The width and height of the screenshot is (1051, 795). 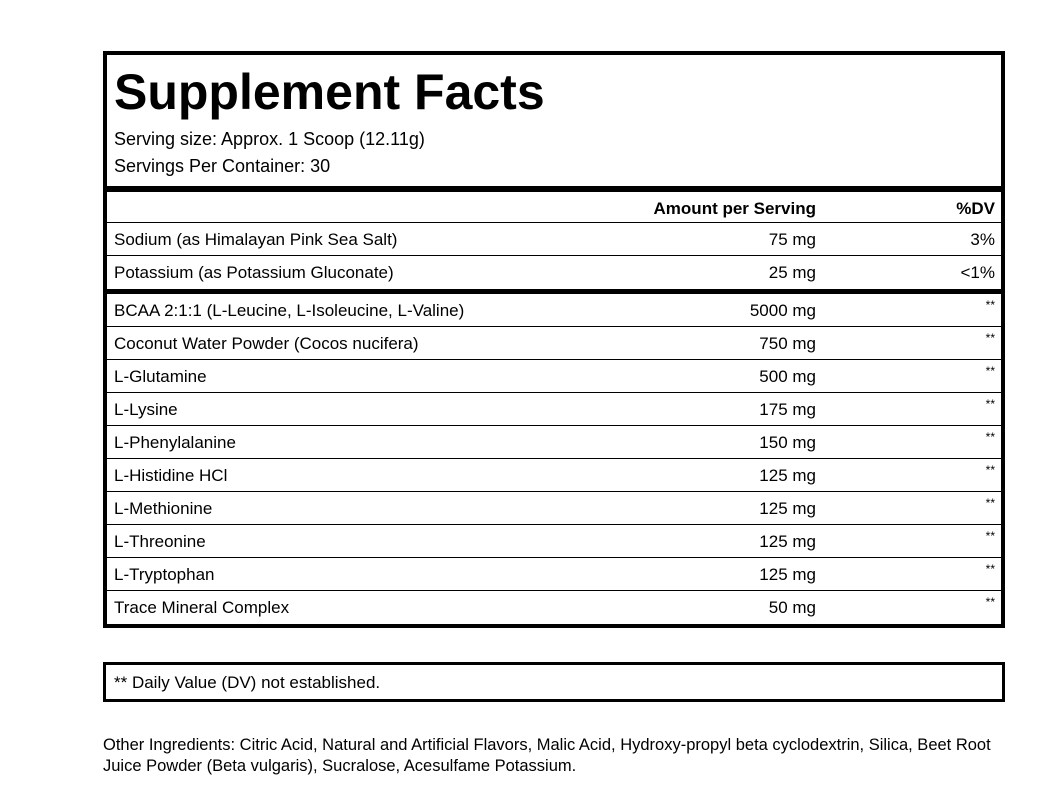 I want to click on serving-size: Serving size: Approx. 1 Scoop (12.11g), so click(x=269, y=139).